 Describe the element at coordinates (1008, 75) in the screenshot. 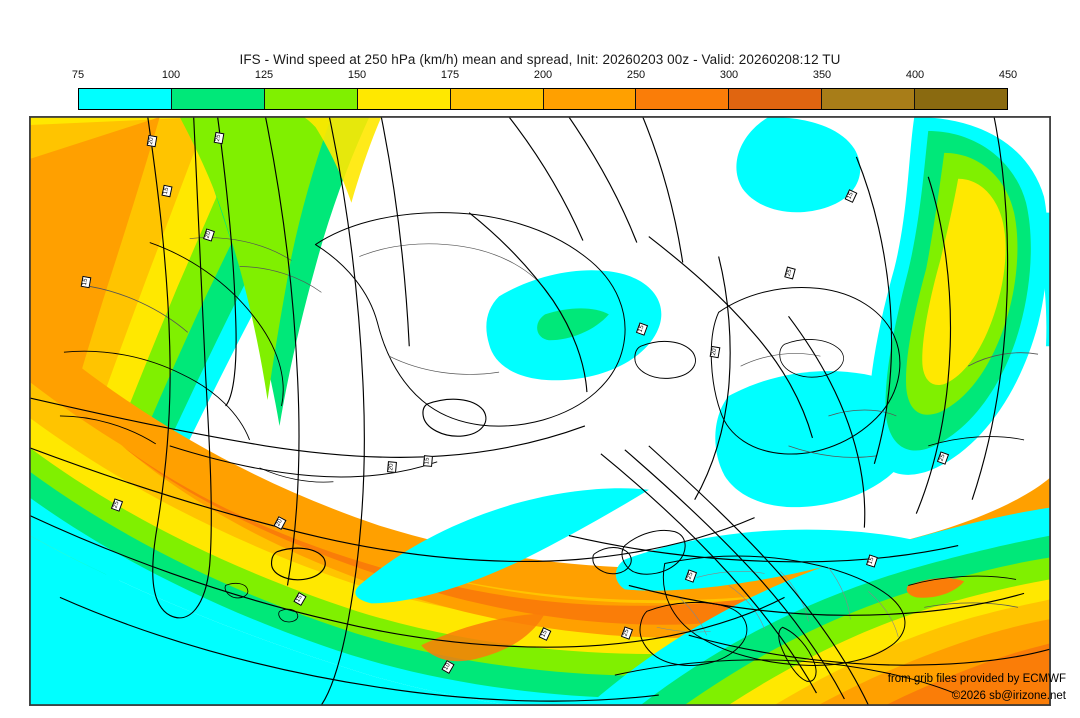

I see `colorbar-tick-450: 450` at that location.